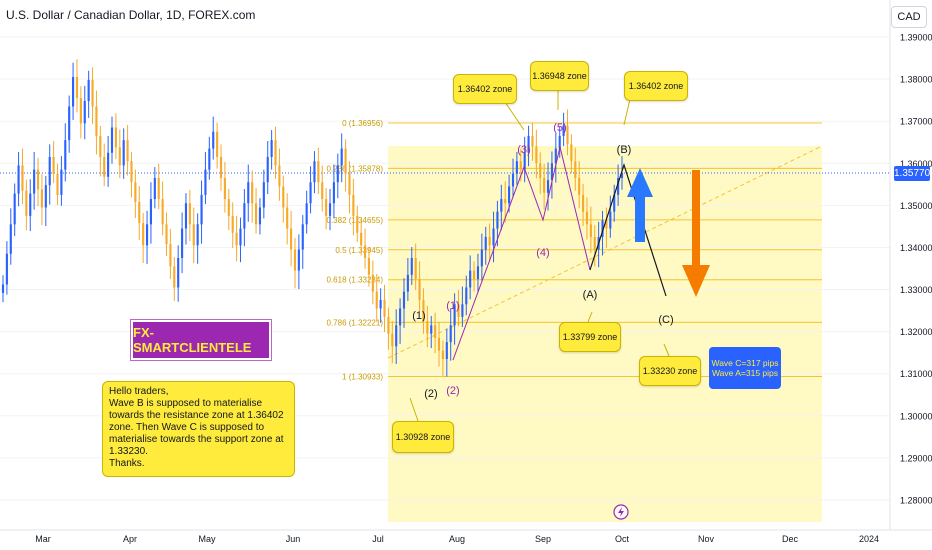  Describe the element at coordinates (362, 123) in the screenshot. I see `fib-label: 0 (1.36956)` at that location.